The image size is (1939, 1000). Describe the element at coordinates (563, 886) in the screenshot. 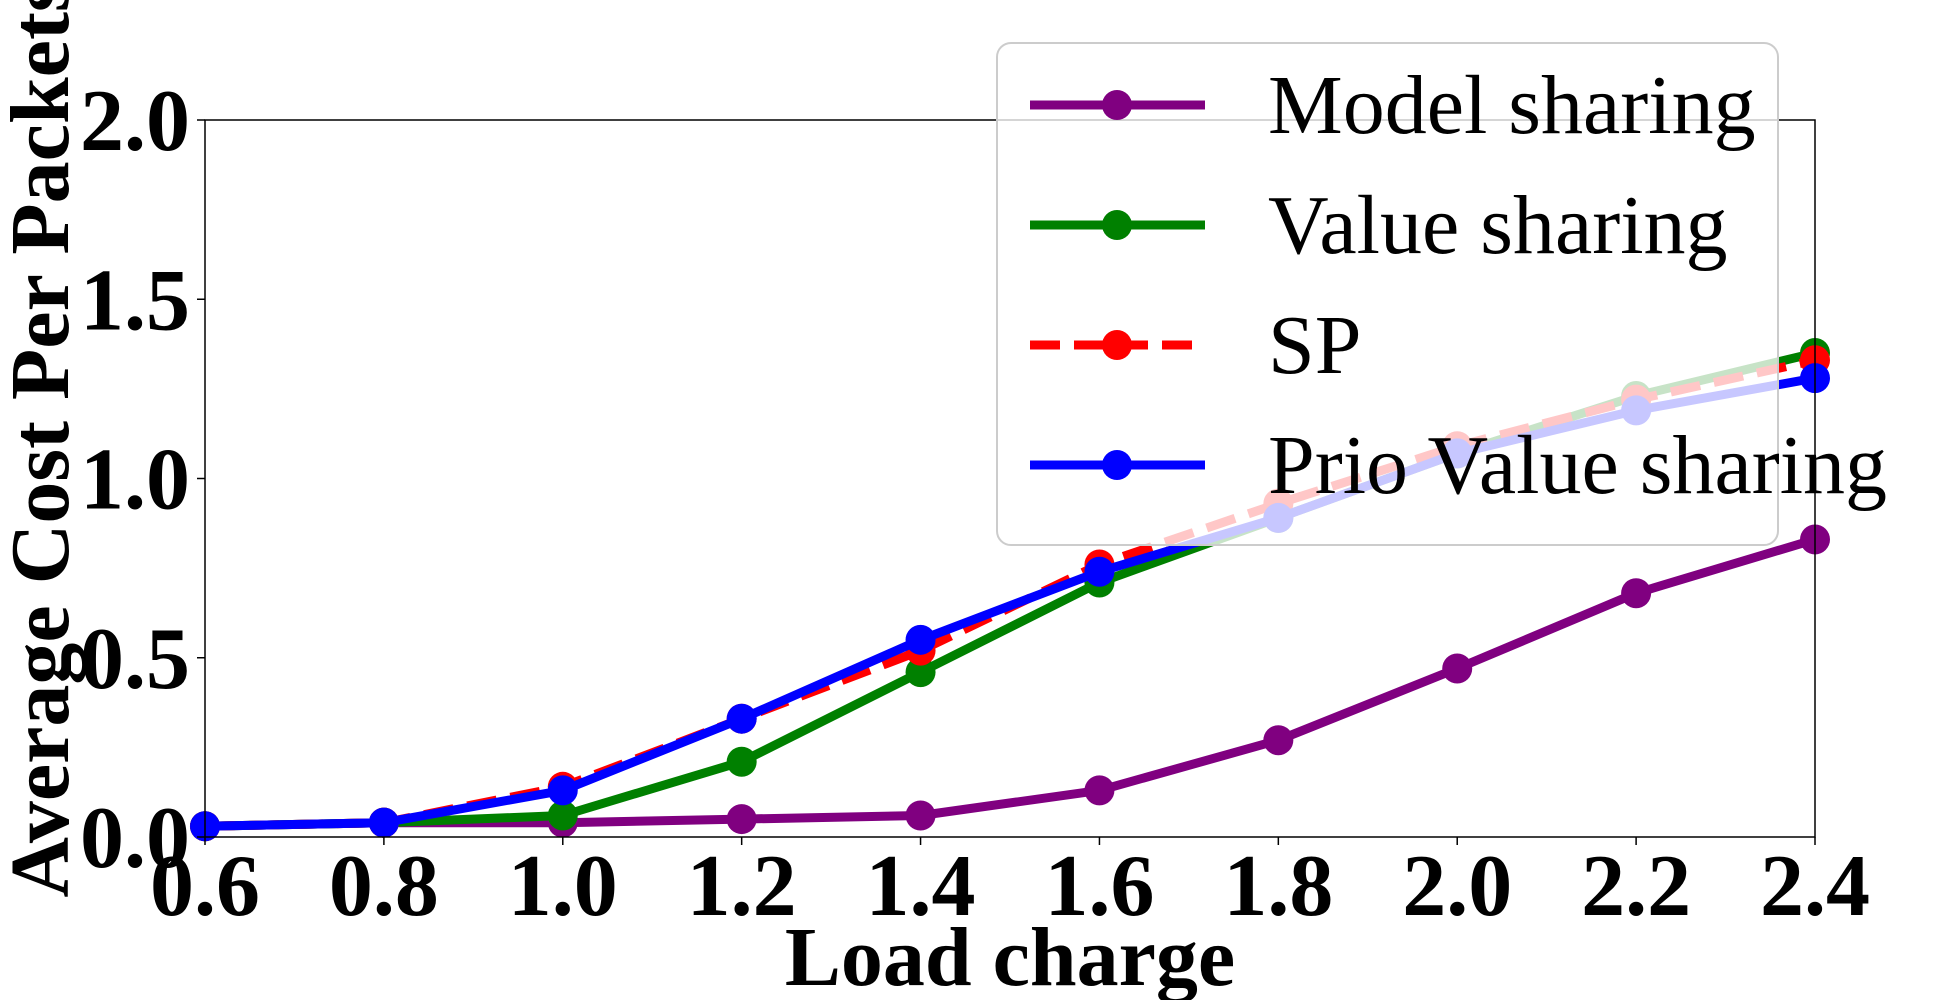

I see `x-tick-label: 1.0` at that location.